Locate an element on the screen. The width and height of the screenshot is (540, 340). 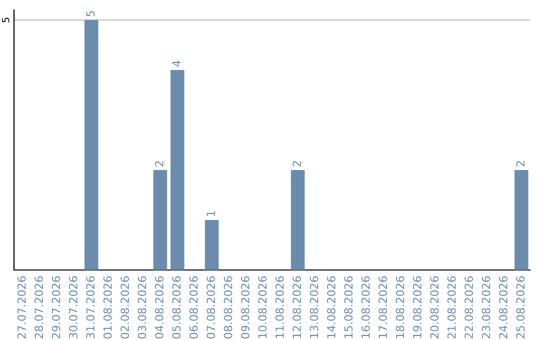
x-tick-label: 04.08.2026 is located at coordinates (159, 307).